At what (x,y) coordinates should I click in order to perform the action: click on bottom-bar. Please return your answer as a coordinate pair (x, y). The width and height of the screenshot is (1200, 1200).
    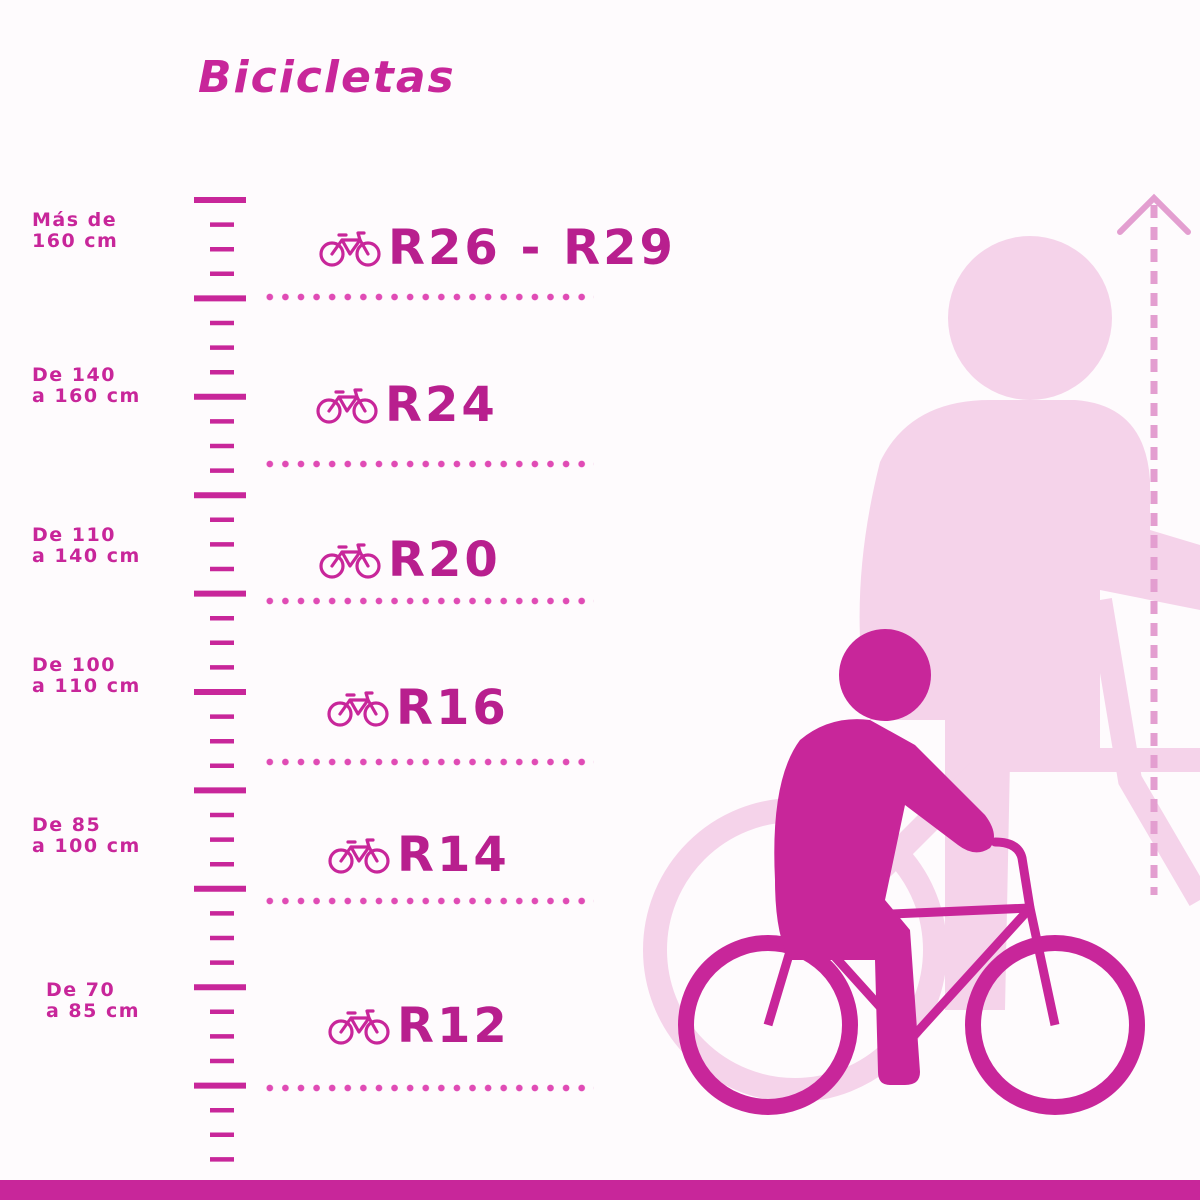
    Looking at the image, I should click on (600, 1190).